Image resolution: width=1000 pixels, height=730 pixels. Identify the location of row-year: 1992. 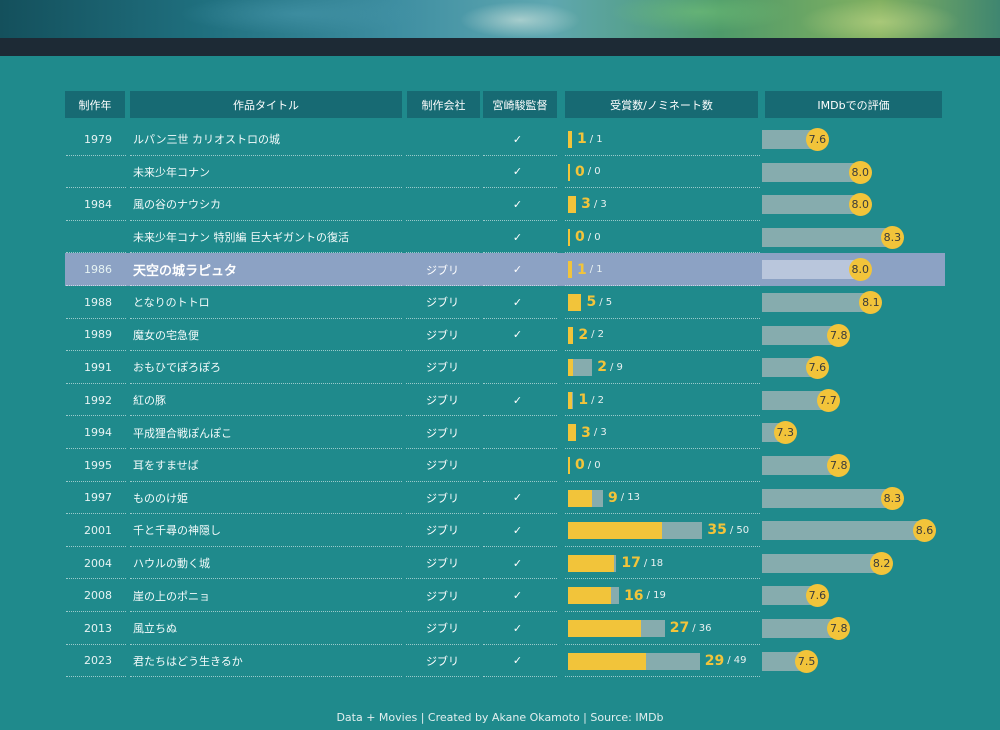
(98, 400).